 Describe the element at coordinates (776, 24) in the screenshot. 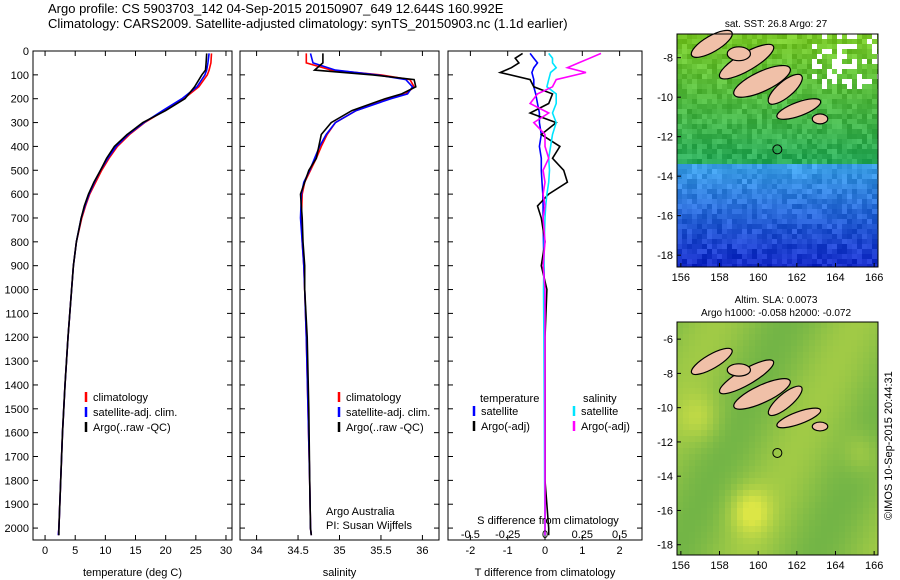

I see `sst-map-title: sat. SST: 26.8 Argo: 27` at that location.